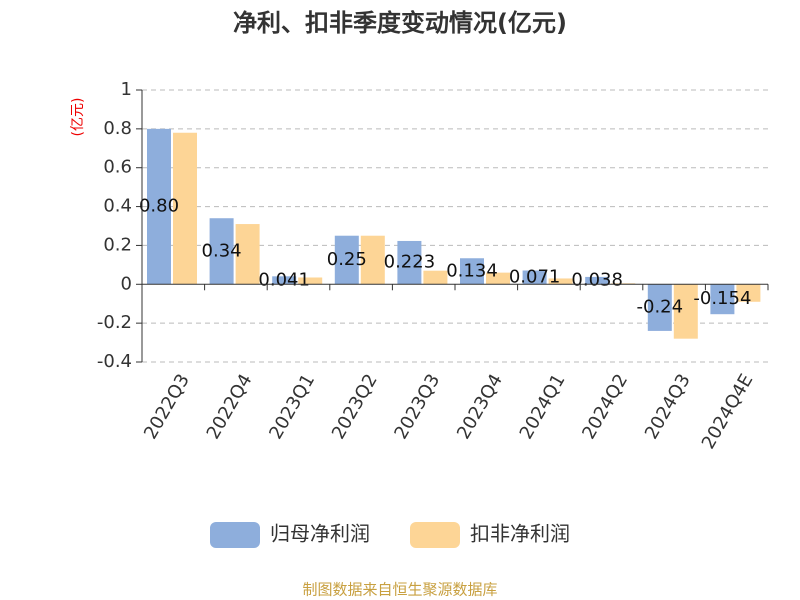  What do you see at coordinates (292, 407) in the screenshot?
I see `x-tick-label: 2023Q1` at bounding box center [292, 407].